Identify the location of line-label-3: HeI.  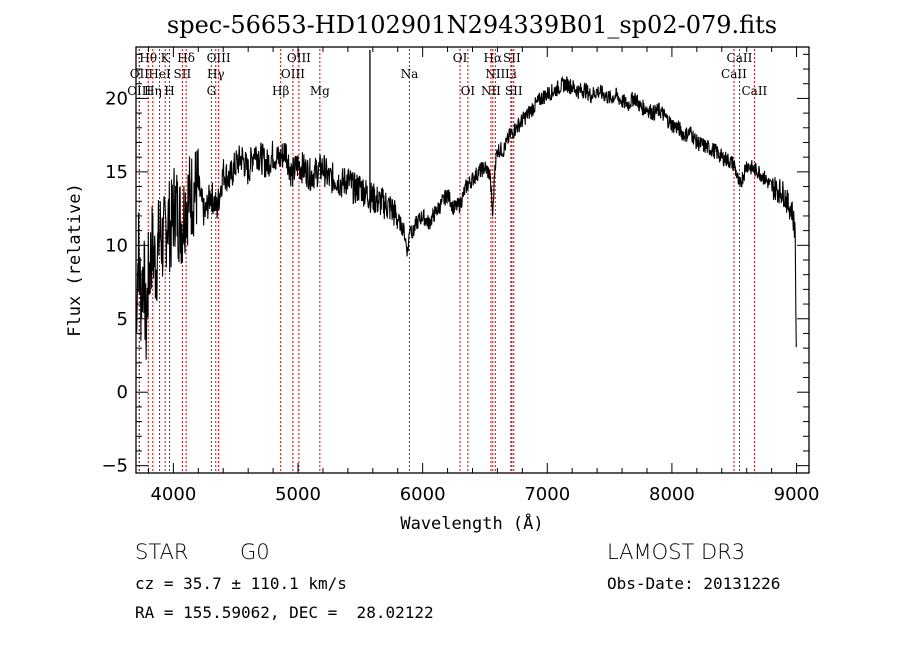
(159, 74).